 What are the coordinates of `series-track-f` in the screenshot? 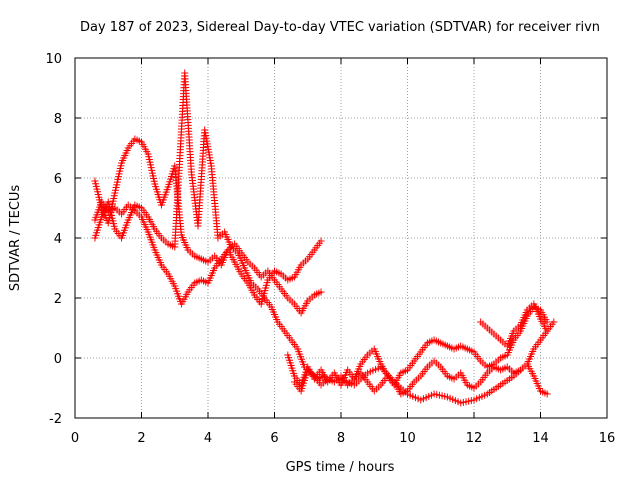 It's located at (444, 383).